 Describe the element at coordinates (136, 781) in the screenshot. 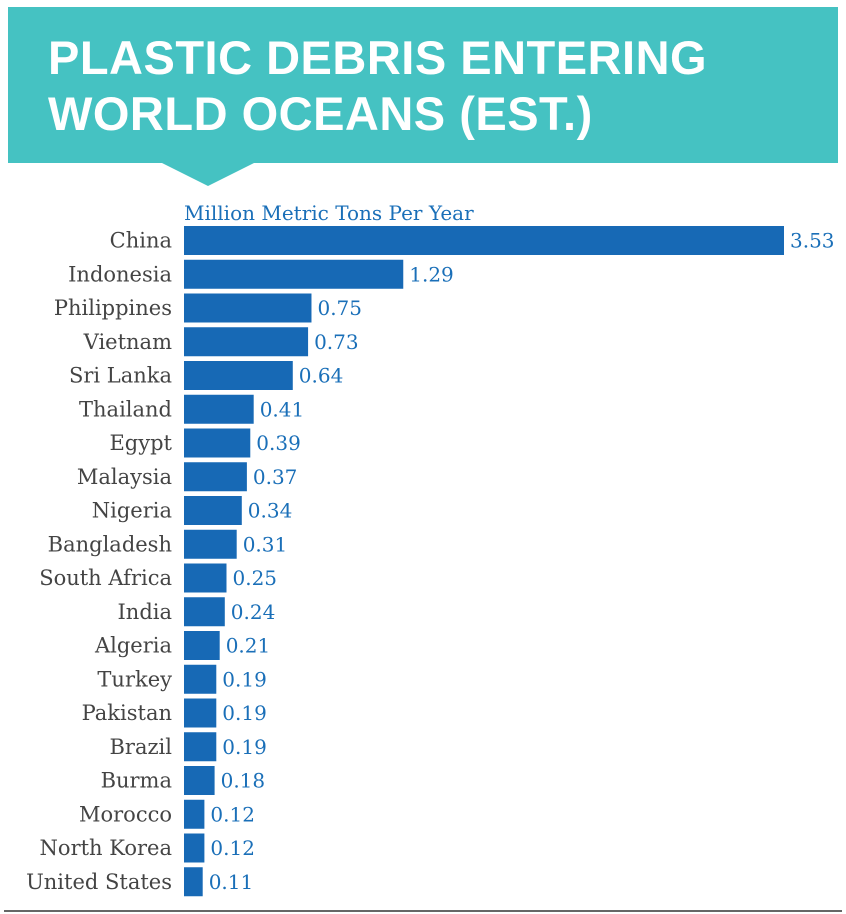

I see `category-label: Burma` at that location.